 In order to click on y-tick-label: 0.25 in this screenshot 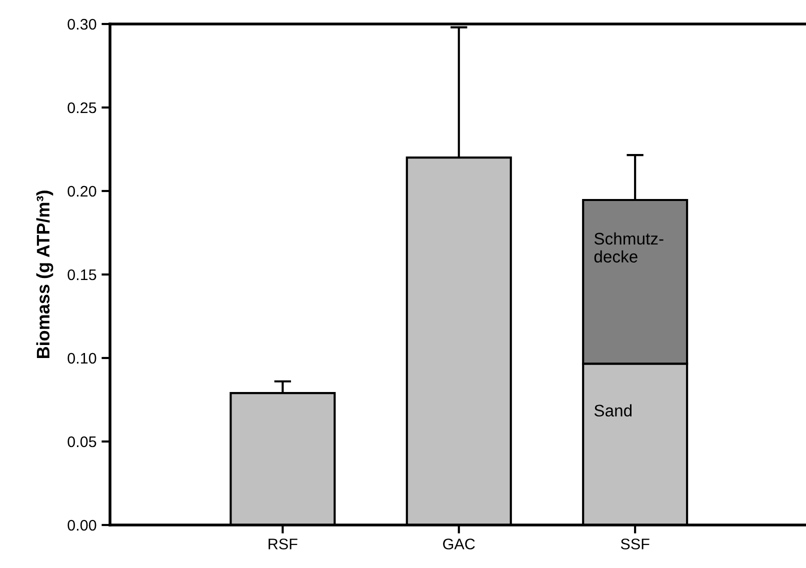, I will do `click(82, 108)`.